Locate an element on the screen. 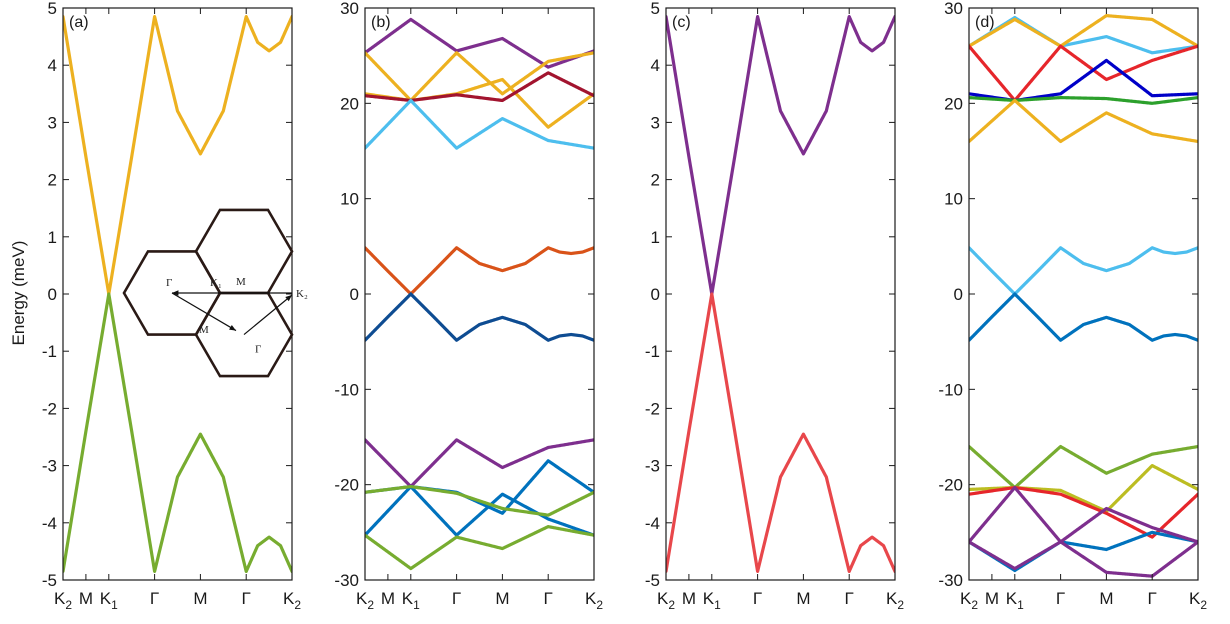 The image size is (1230, 624). y-tick-label: 20 is located at coordinates (953, 103).